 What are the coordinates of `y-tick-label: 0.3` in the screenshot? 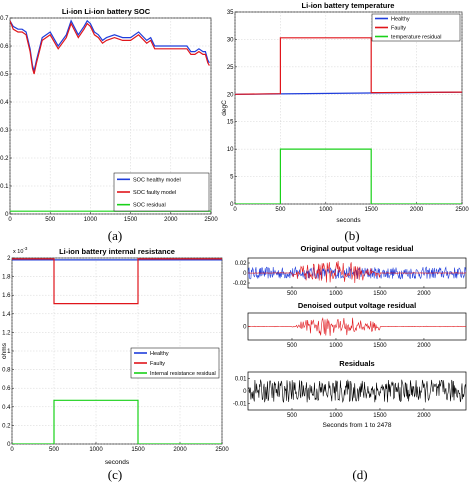 It's located at (4, 131).